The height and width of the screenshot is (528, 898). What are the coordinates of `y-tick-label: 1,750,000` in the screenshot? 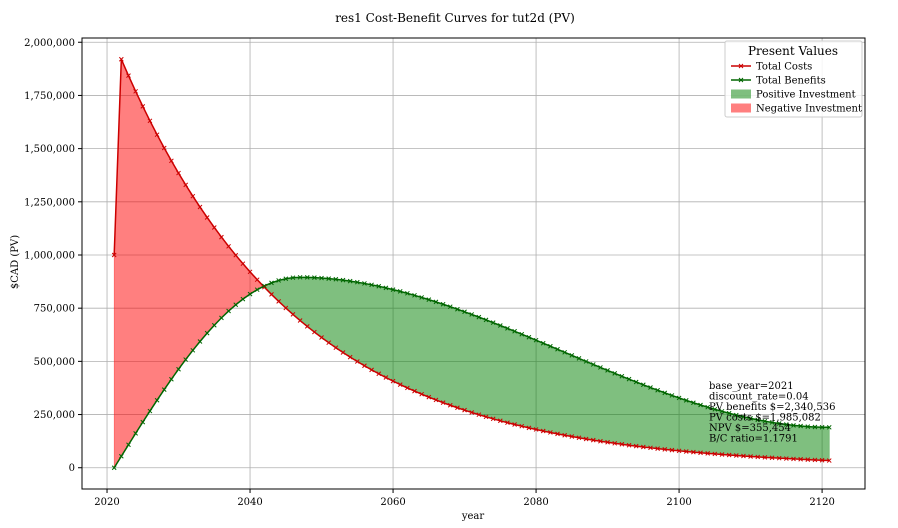 It's located at (49, 96).